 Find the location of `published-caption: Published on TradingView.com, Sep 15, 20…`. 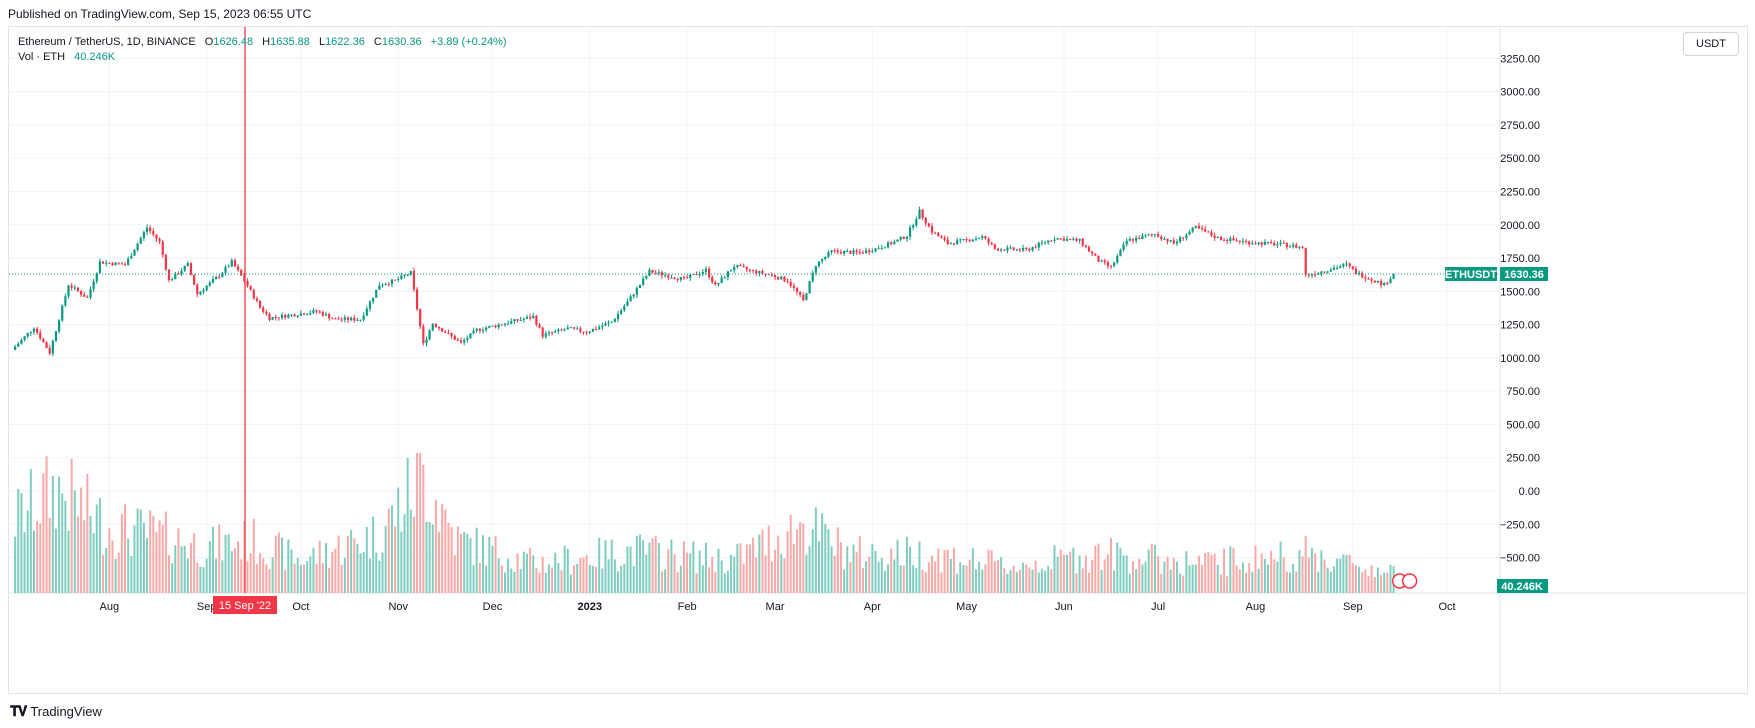

published-caption: Published on TradingView.com, Sep 15, 20… is located at coordinates (160, 14).